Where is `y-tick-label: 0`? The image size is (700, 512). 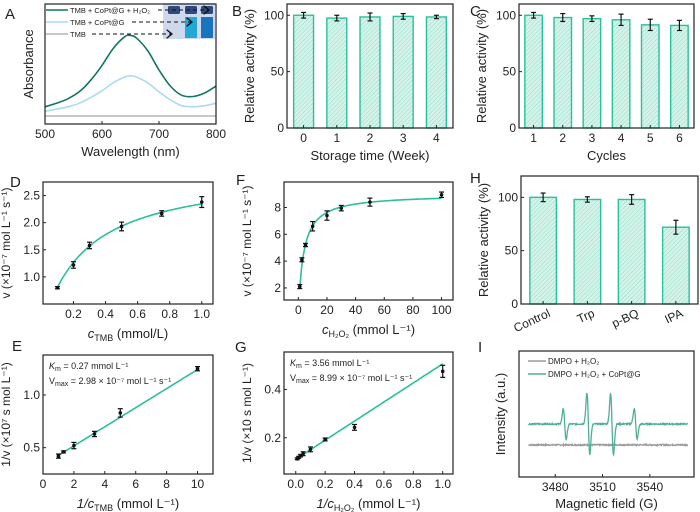 y-tick-label: 0 is located at coordinates (280, 128).